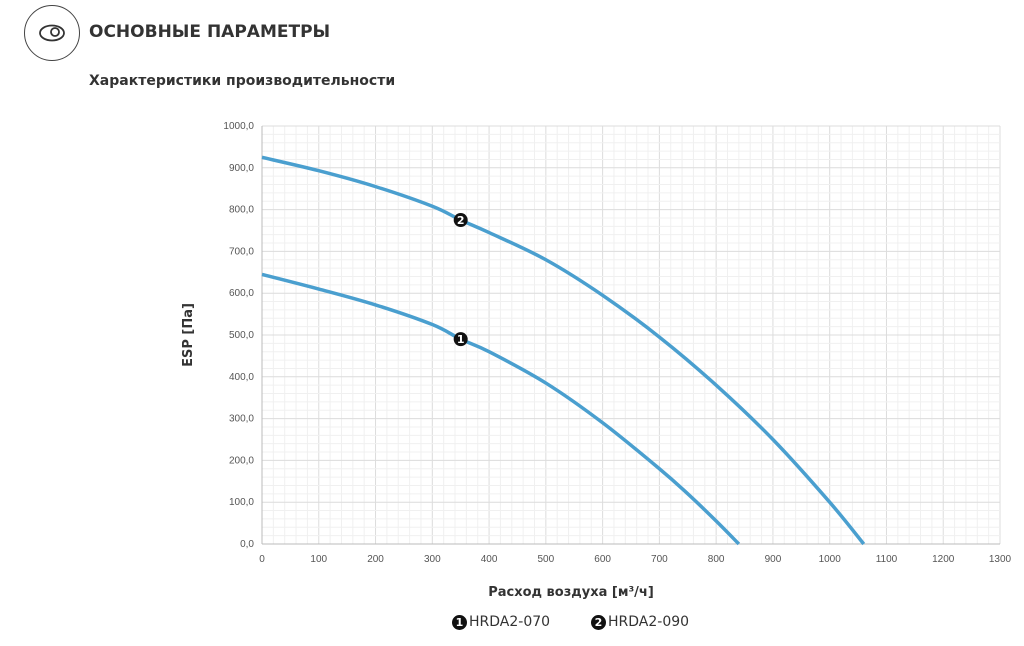 This screenshot has width=1024, height=646. Describe the element at coordinates (247, 544) in the screenshot. I see `y-tick-label: 0,0` at that location.